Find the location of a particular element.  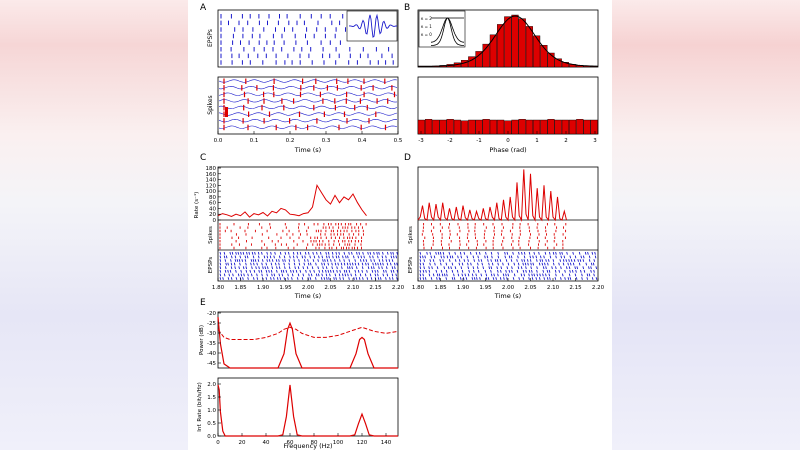

panel-d-rate-line is located at coordinates (492, 195).